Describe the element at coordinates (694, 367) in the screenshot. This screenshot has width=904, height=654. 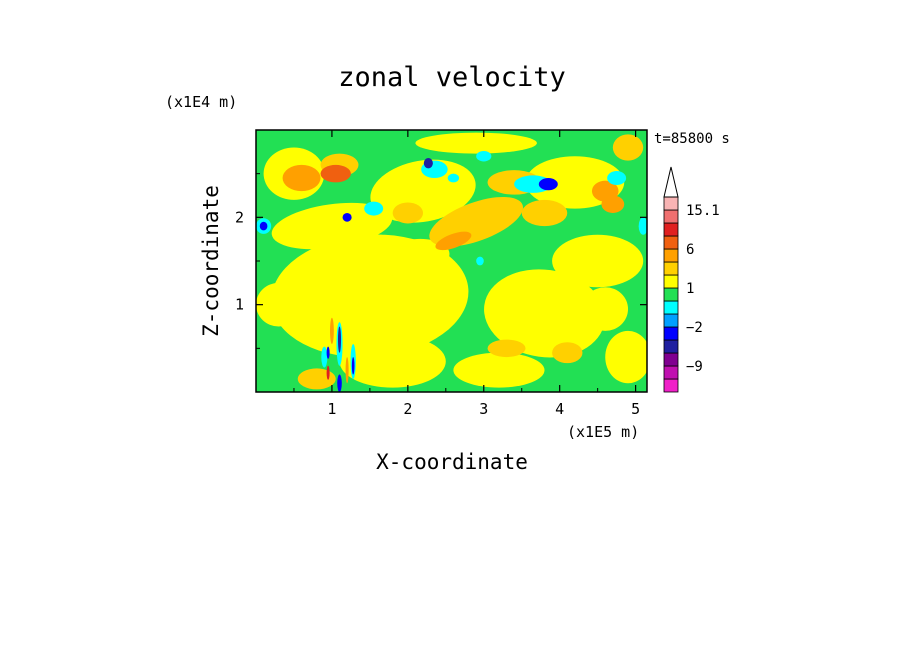
I see `colorbar-label: −9` at that location.